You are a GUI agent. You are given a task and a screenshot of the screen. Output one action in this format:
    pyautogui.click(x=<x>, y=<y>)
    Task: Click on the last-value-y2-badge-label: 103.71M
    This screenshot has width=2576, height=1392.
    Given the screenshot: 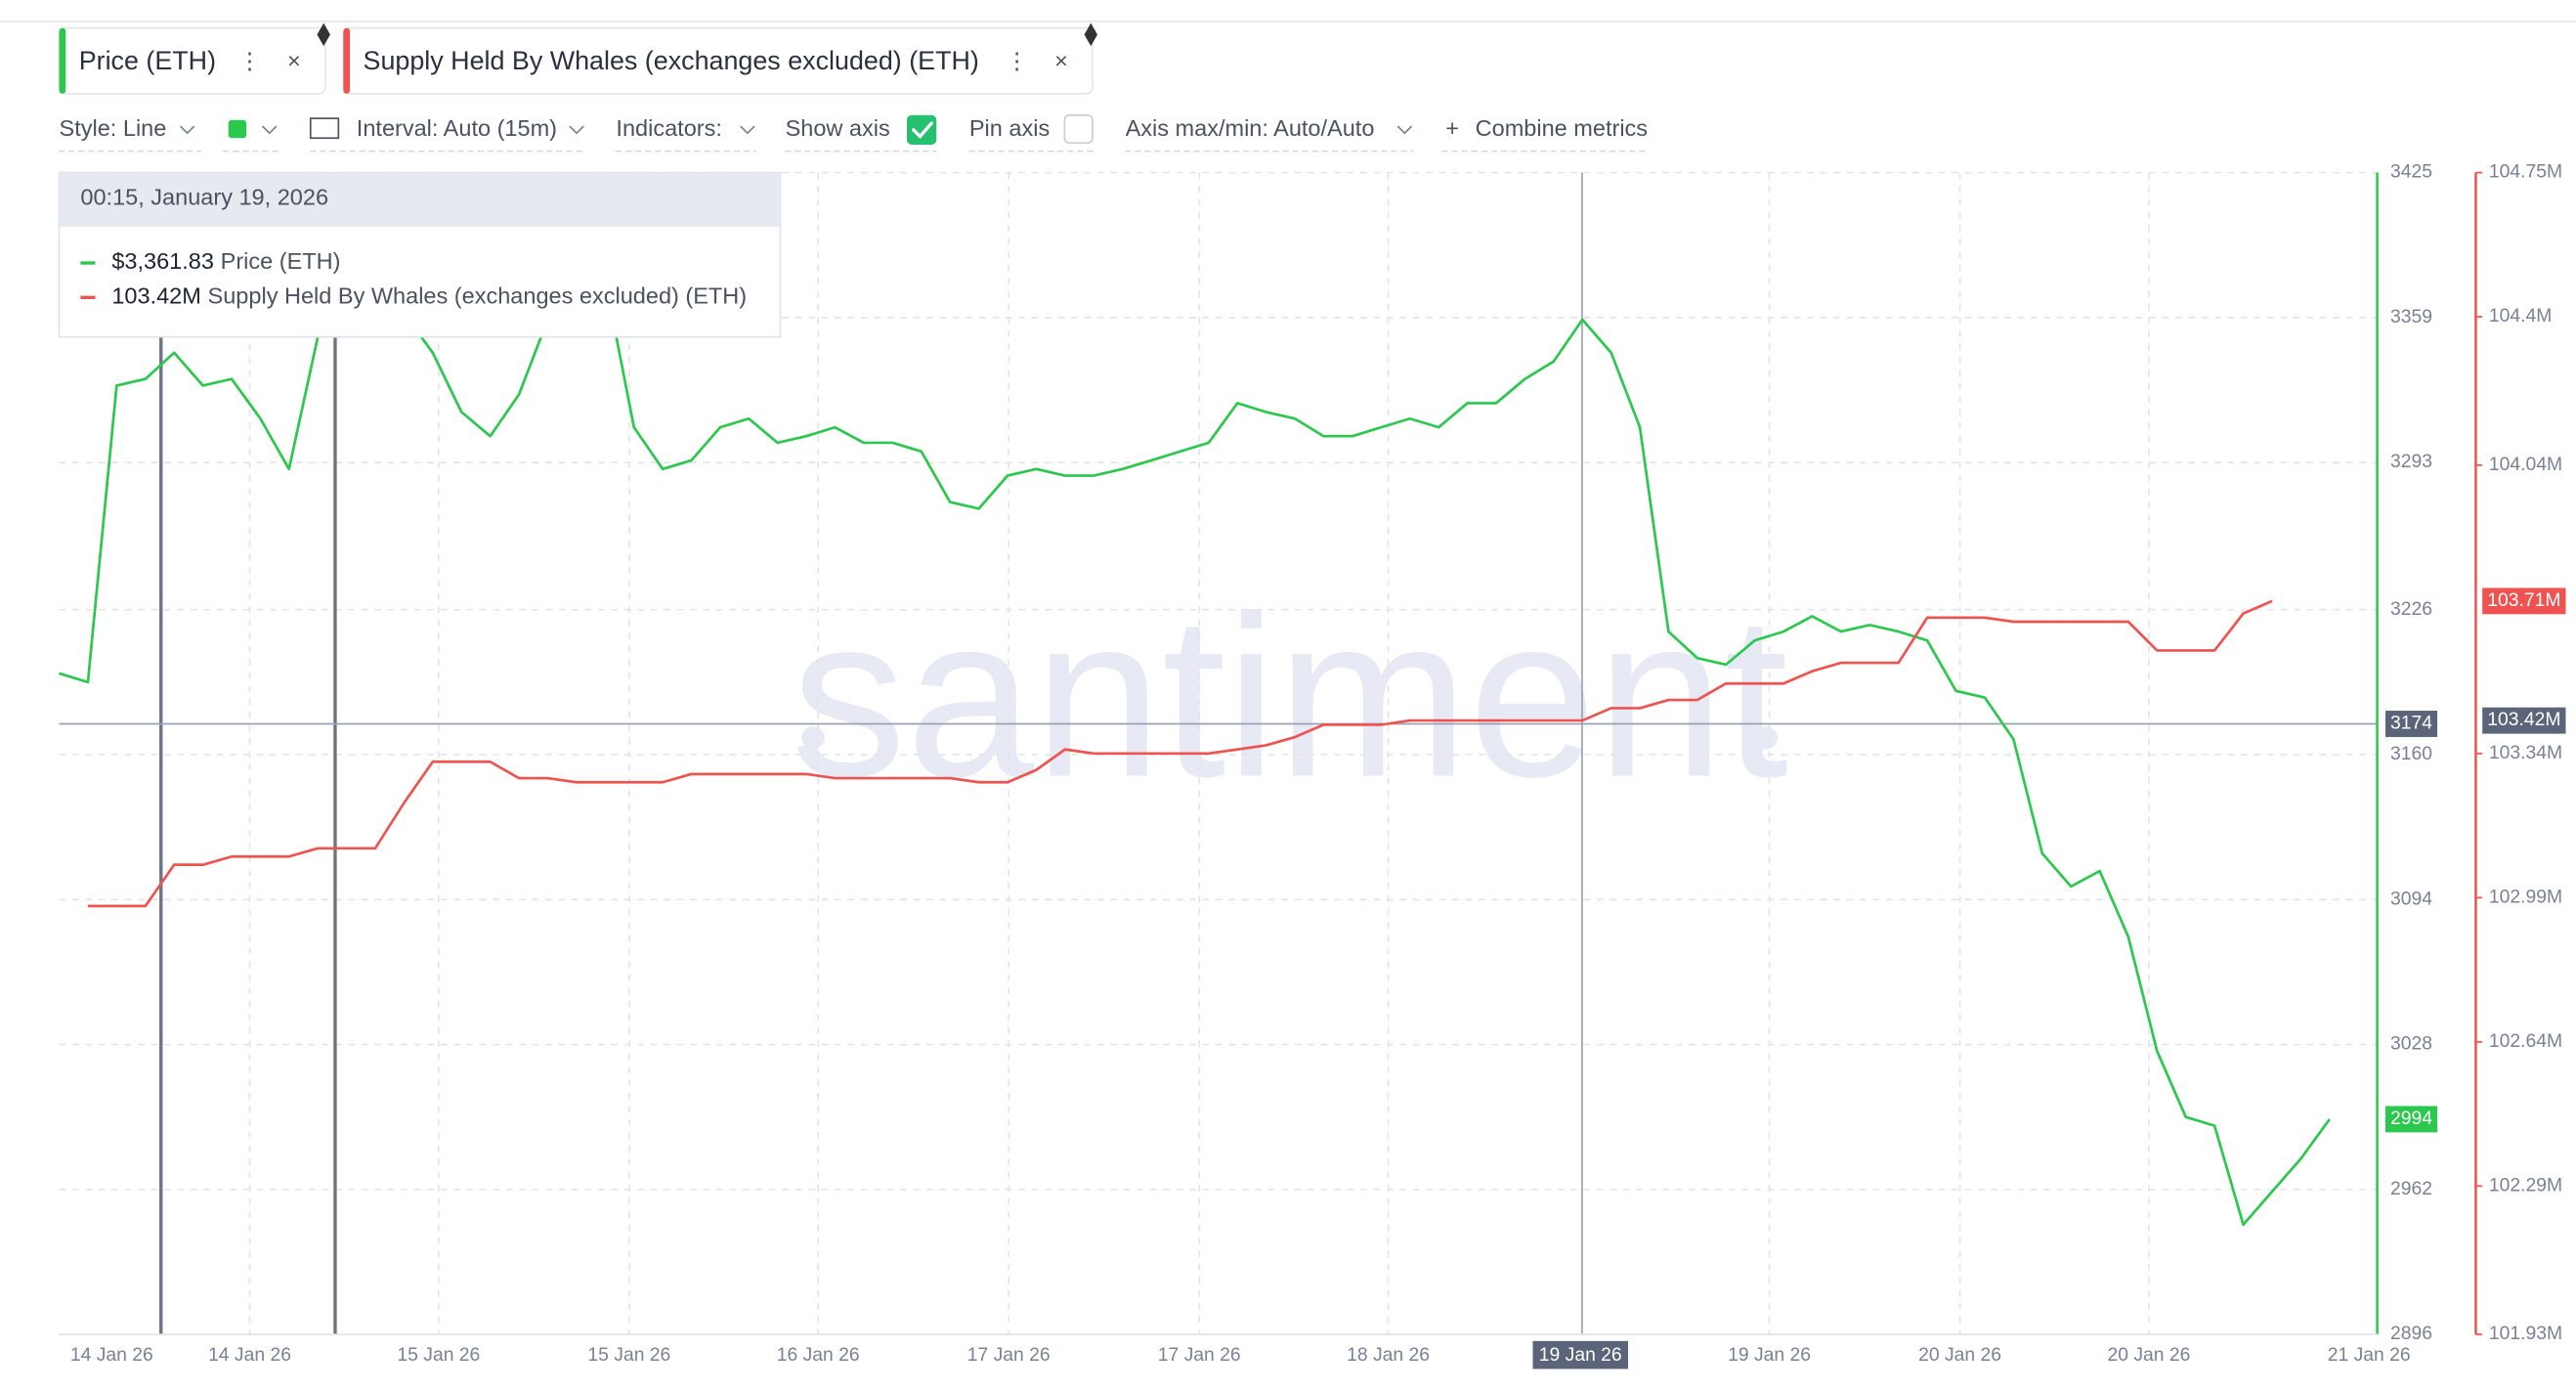 What is the action you would take?
    pyautogui.click(x=2523, y=600)
    